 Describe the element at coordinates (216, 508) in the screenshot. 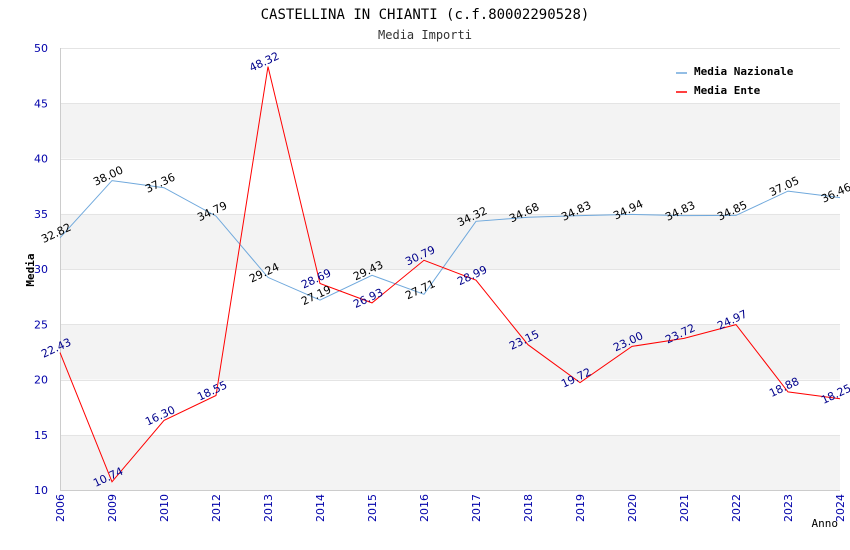

I see `x-tick-label: 2012` at that location.